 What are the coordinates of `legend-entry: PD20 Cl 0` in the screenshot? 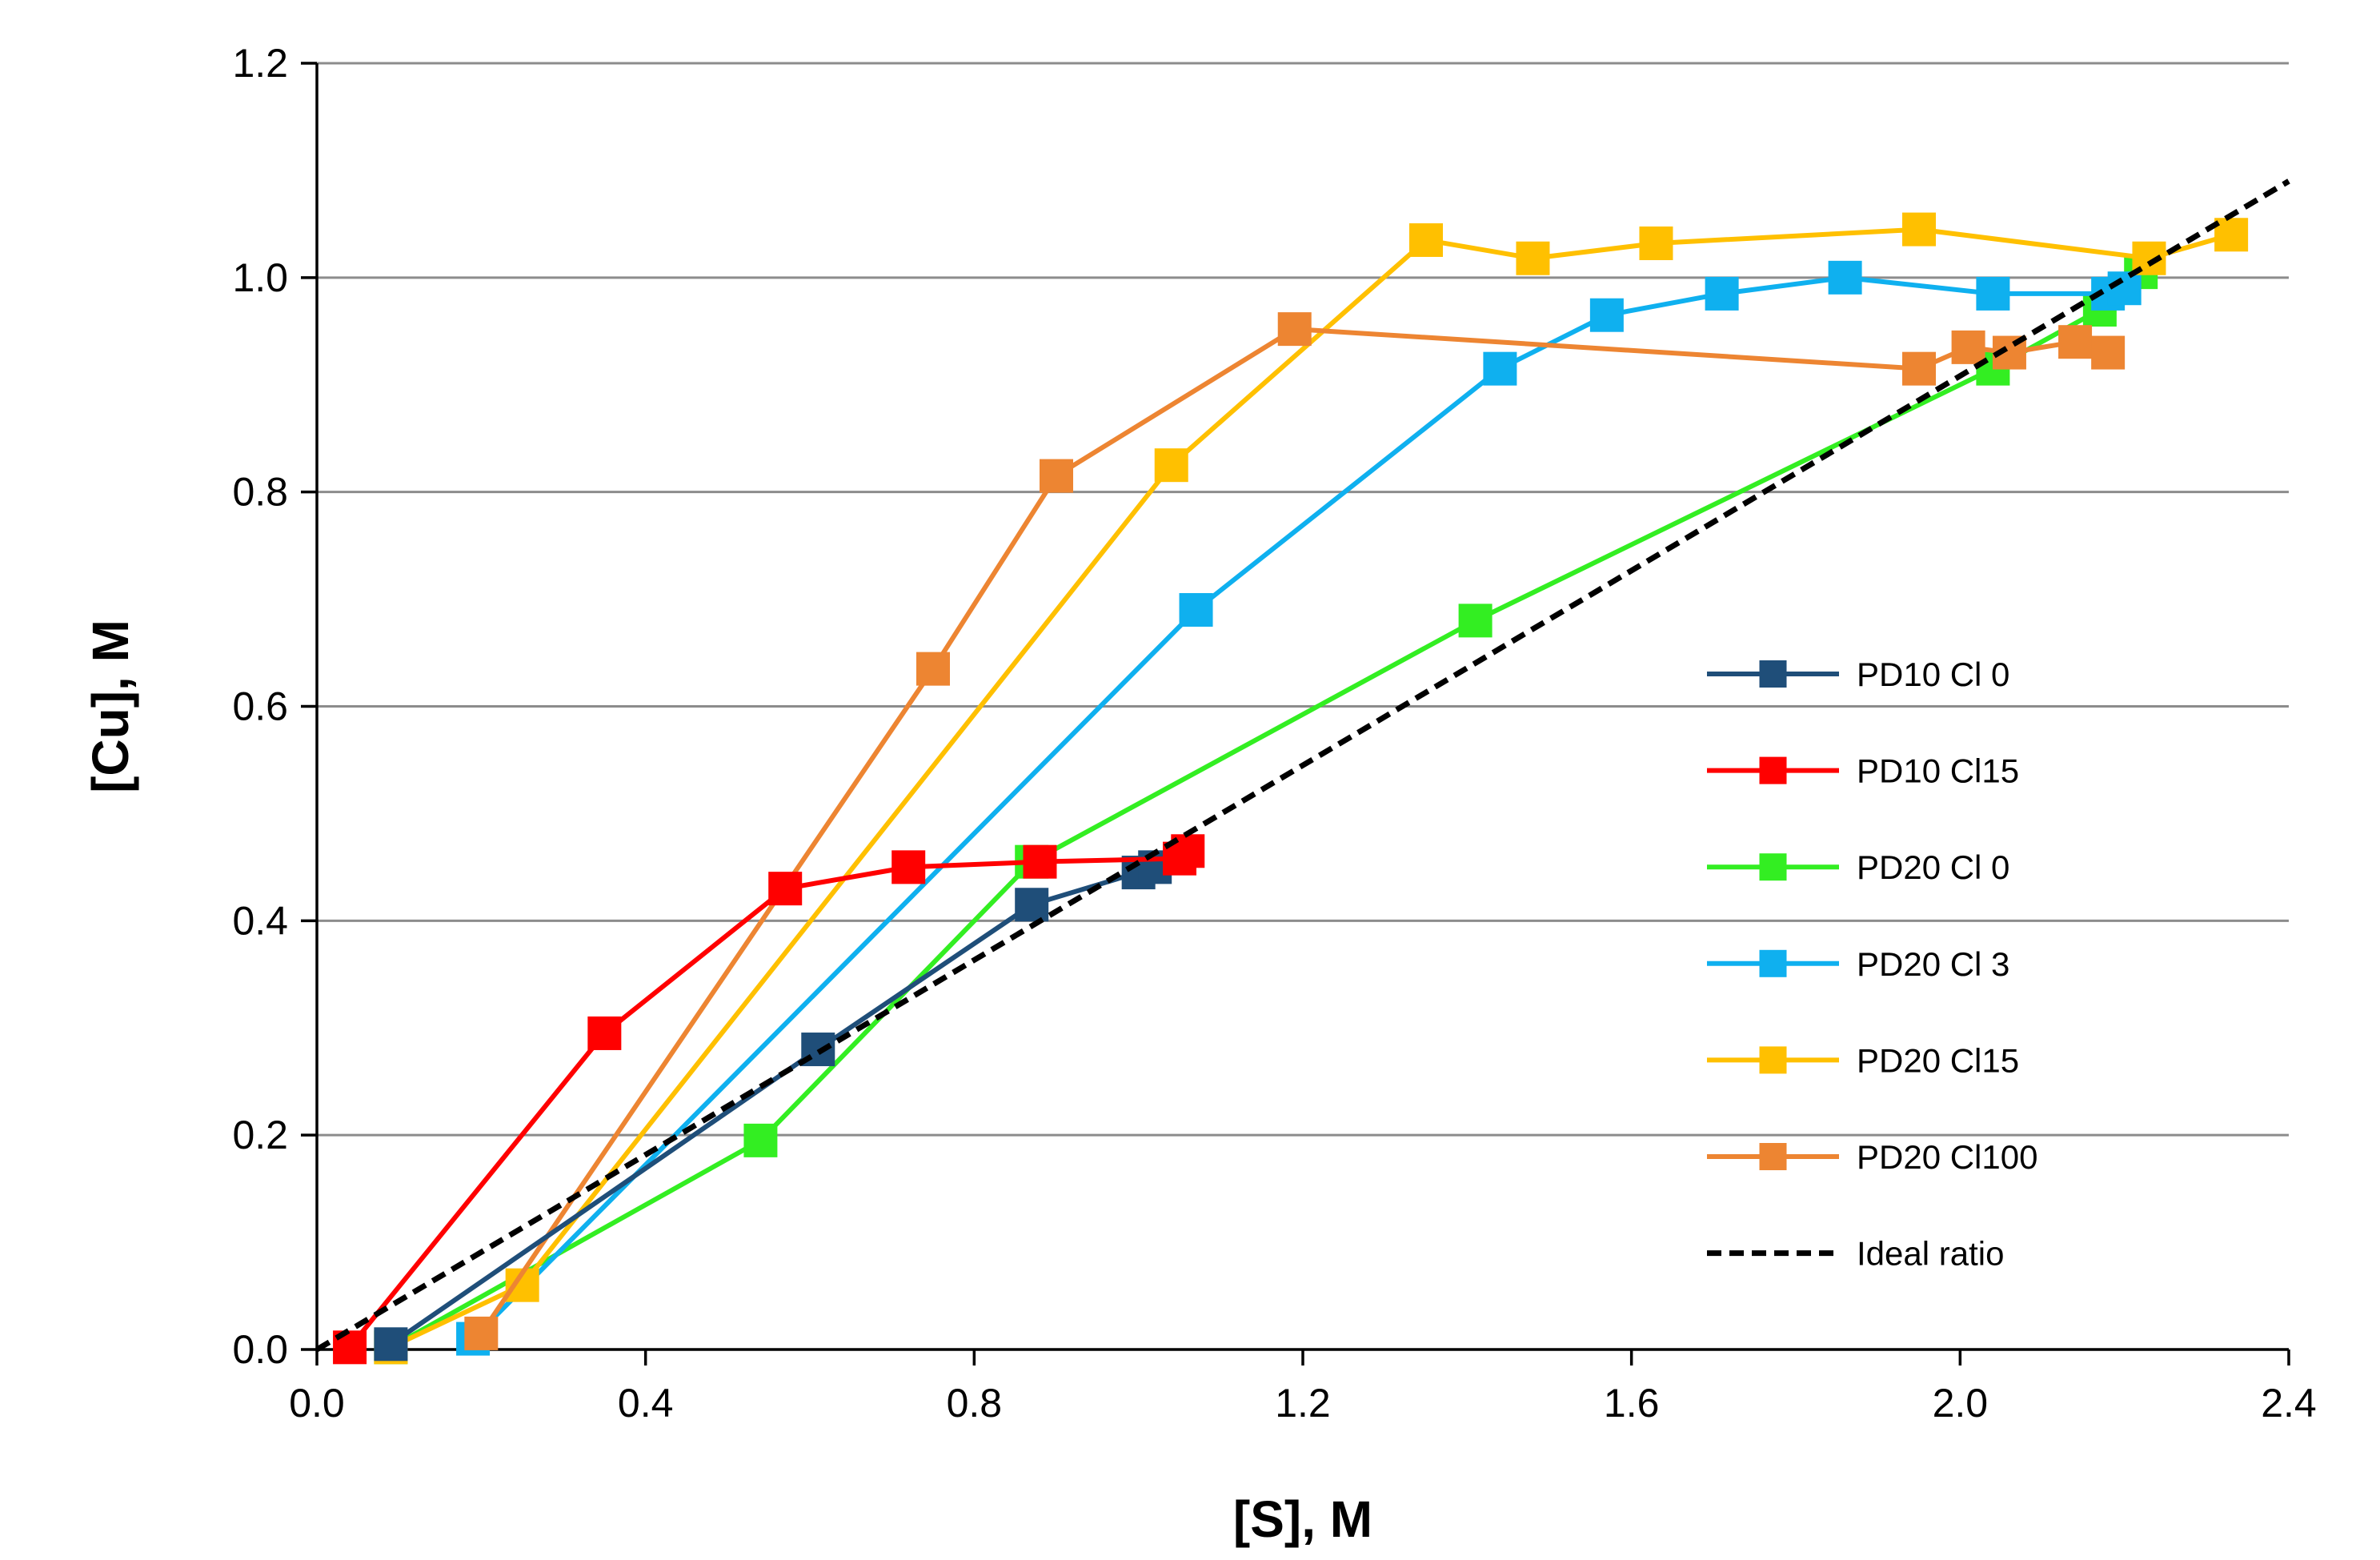 It's located at (1858, 867).